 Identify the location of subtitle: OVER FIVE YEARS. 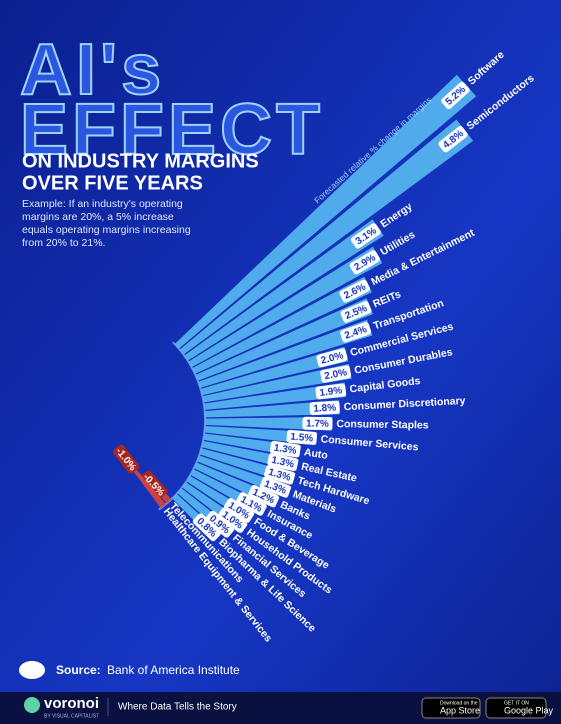
(112, 183).